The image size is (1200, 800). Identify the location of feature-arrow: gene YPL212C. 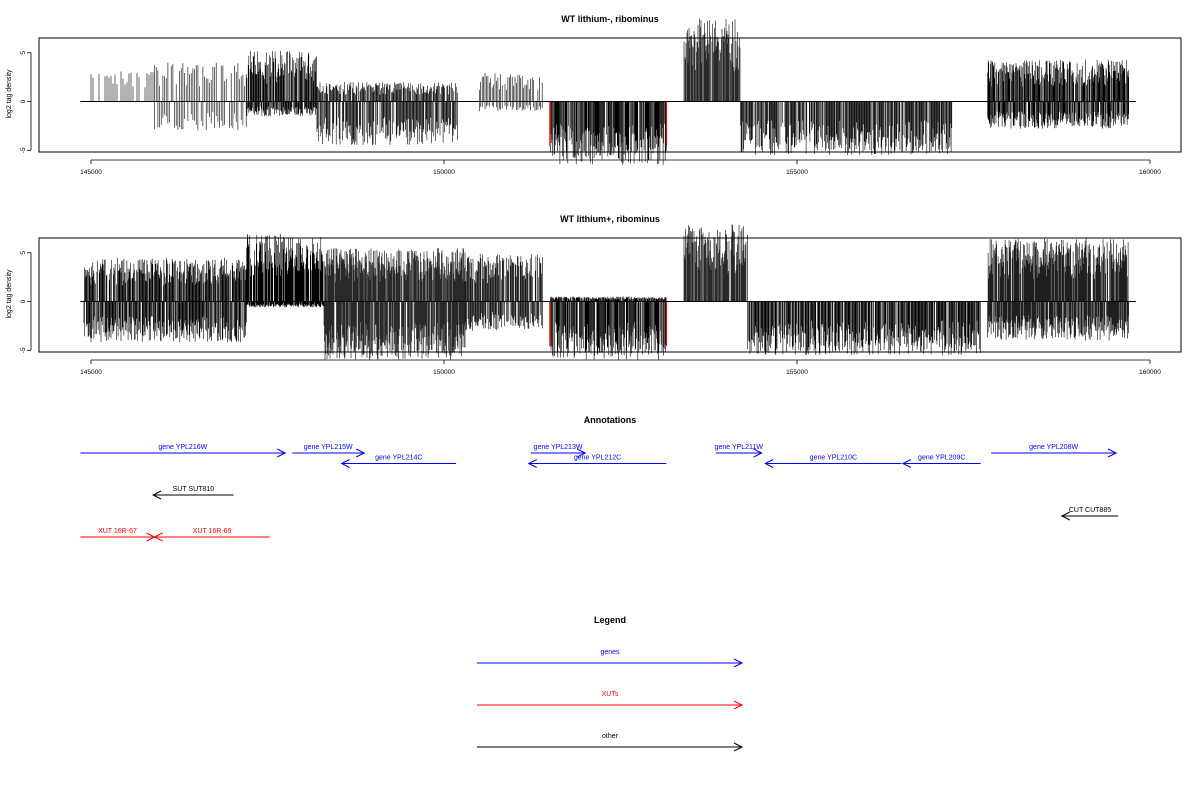
(597, 461).